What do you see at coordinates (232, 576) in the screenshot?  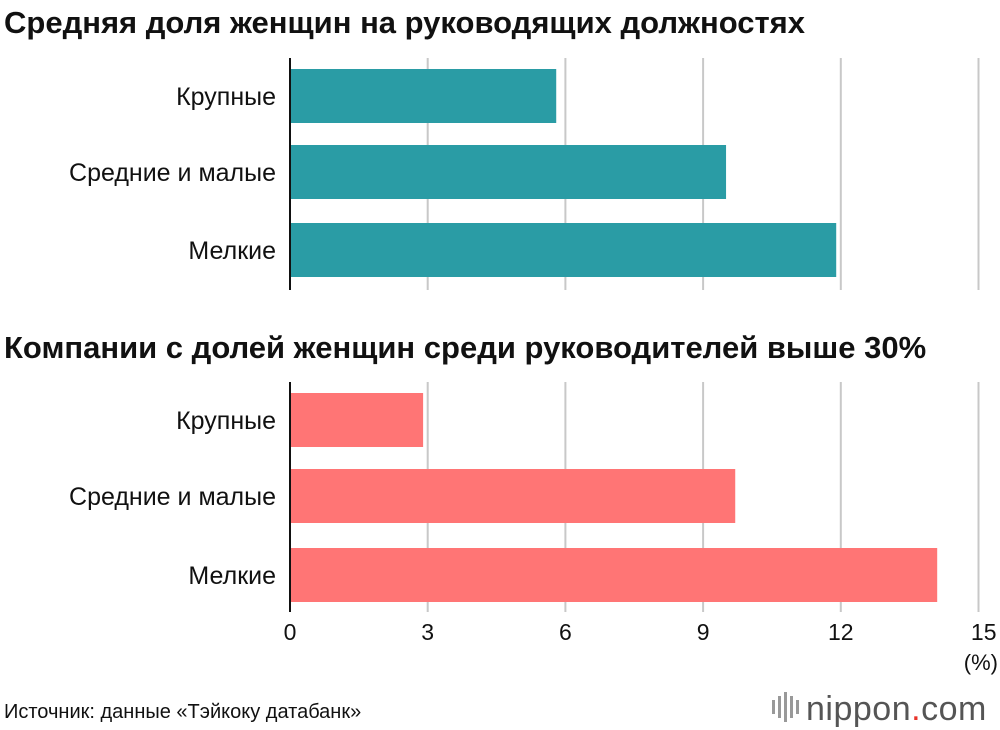 I see `chart-2-category-label-3: Мелкие` at bounding box center [232, 576].